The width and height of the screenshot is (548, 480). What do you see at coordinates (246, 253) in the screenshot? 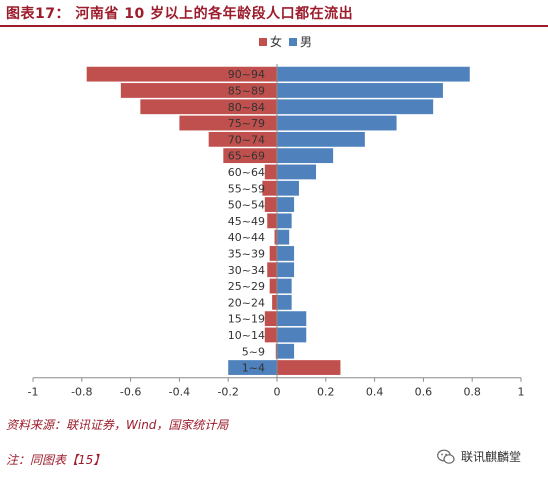
I see `category-label: 35~39` at bounding box center [246, 253].